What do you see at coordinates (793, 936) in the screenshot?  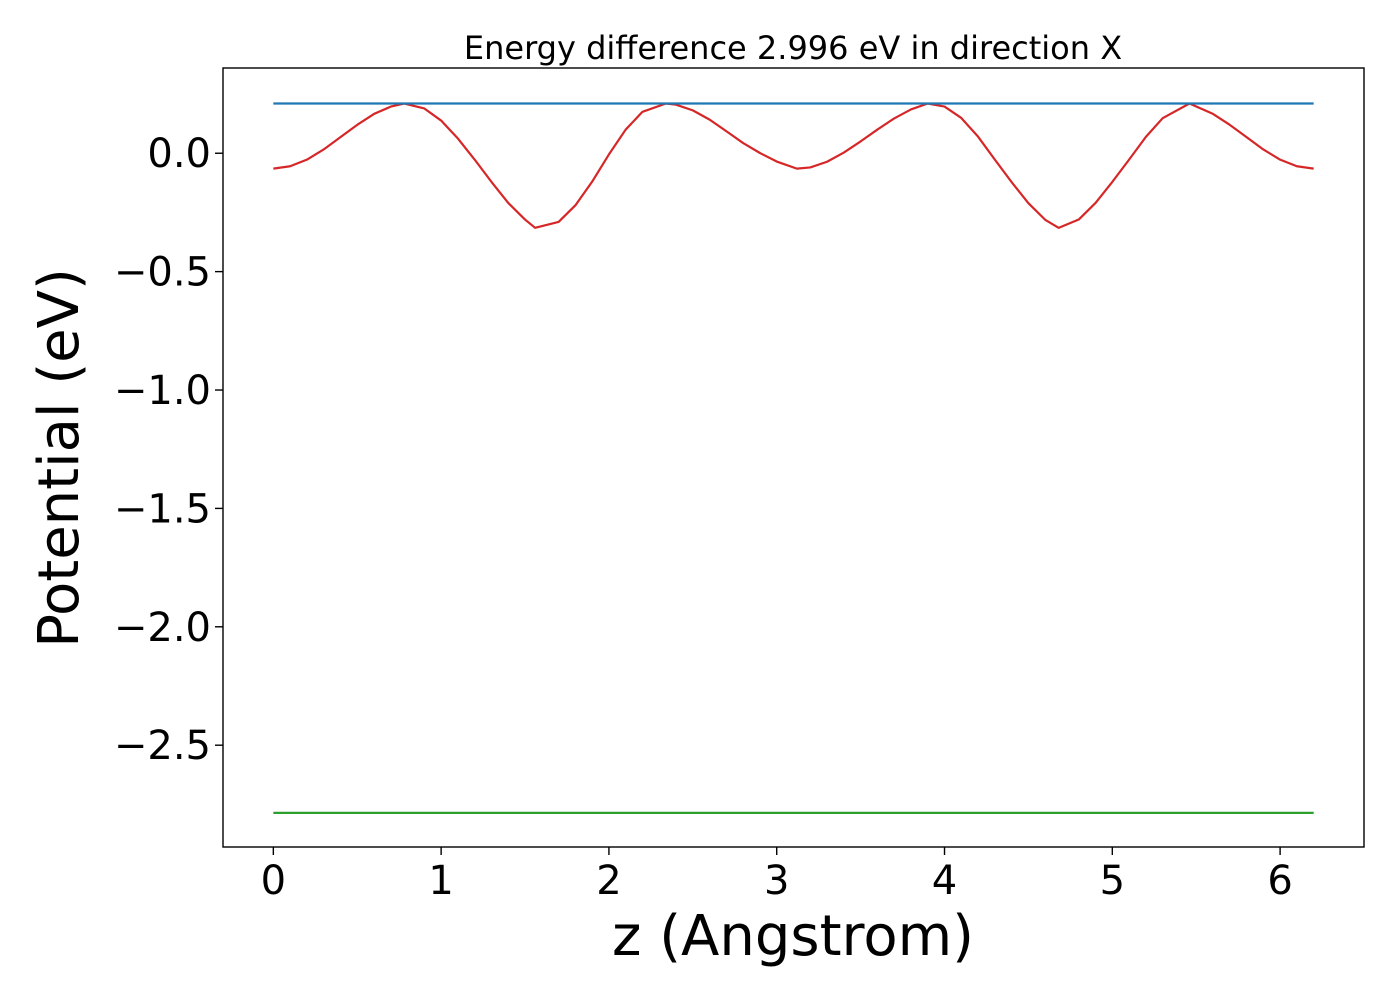 I see `x-axis-label: z (Angstrom)` at bounding box center [793, 936].